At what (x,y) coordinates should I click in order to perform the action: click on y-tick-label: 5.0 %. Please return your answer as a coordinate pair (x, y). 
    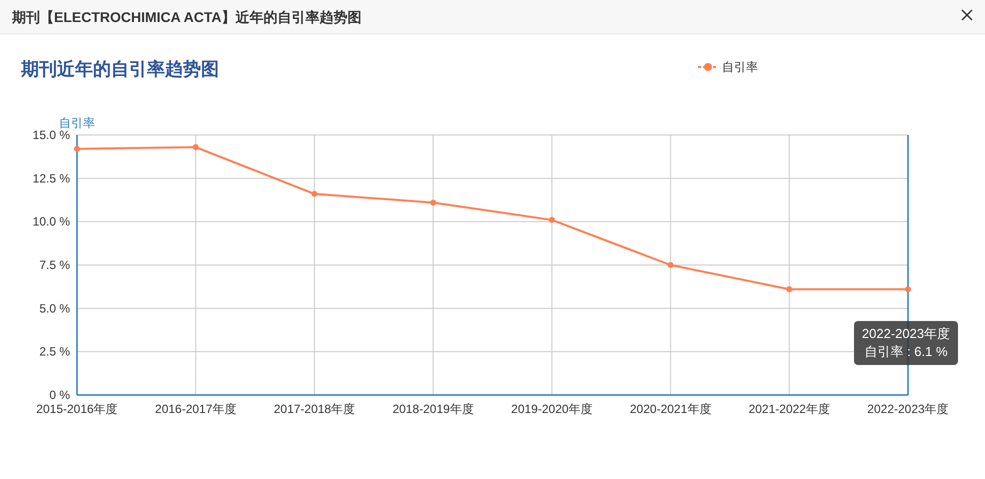
    Looking at the image, I should click on (54, 308).